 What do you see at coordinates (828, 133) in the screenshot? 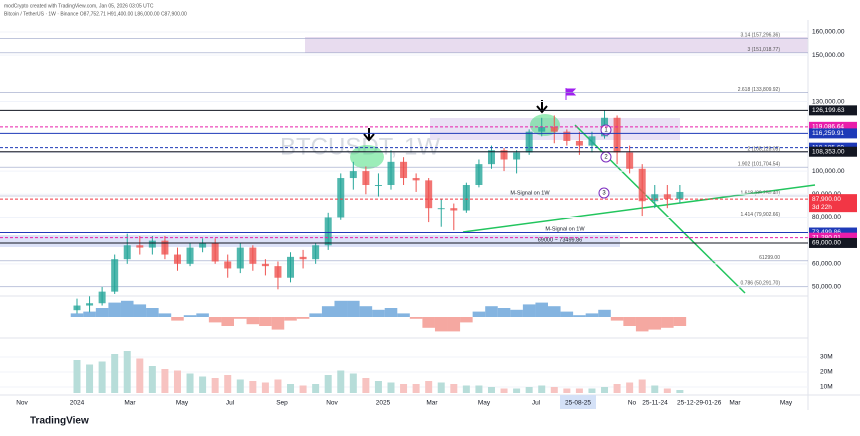
I see `price-badge-label: 116,259.91` at bounding box center [828, 133].